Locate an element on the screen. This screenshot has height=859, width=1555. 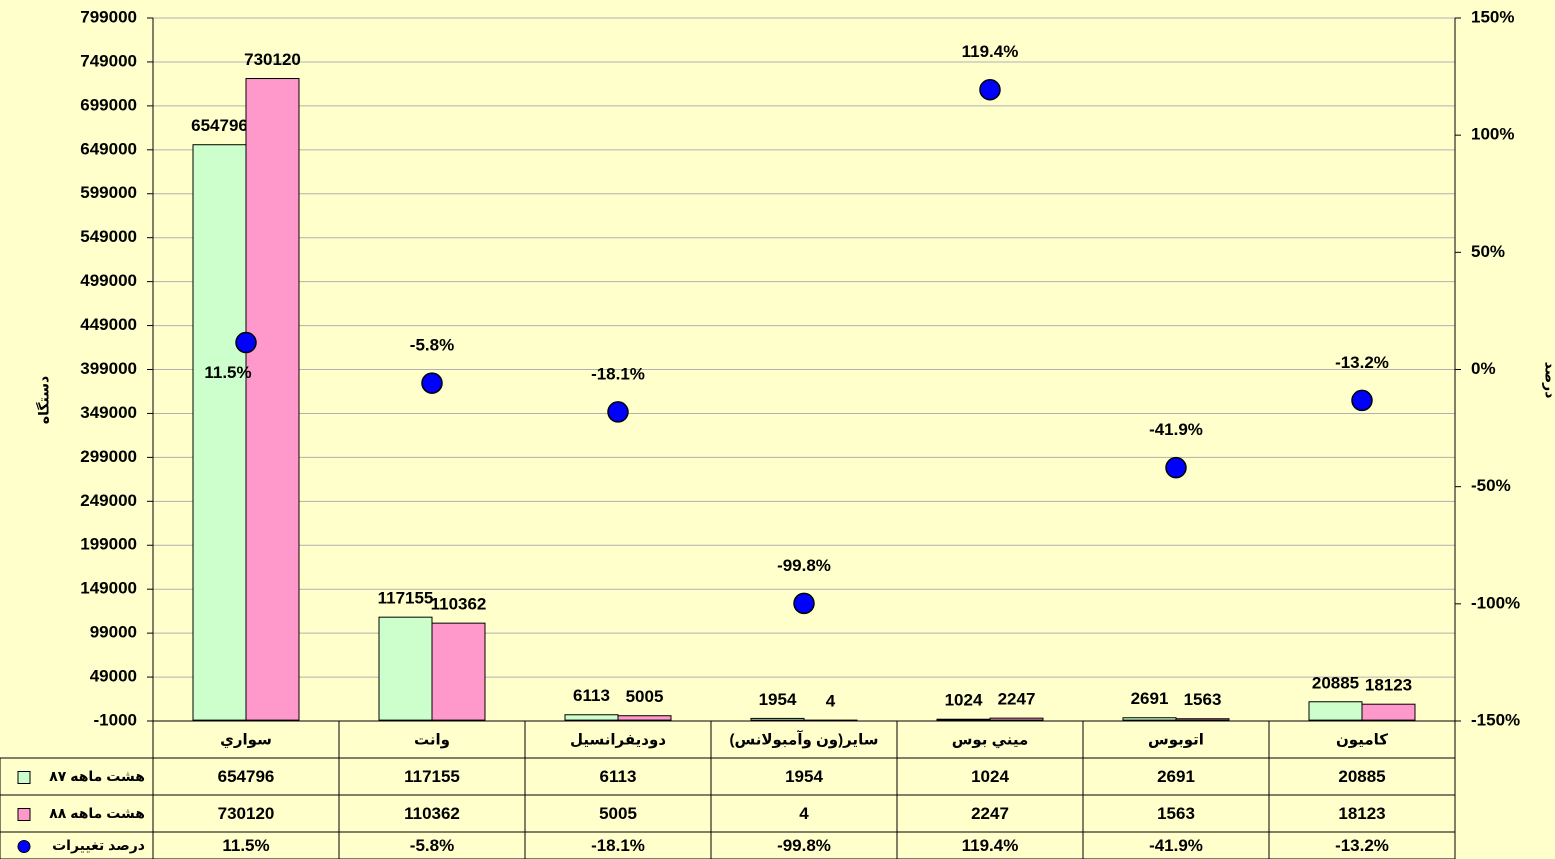
x-tick-label: اتوبوس is located at coordinates (1176, 739).